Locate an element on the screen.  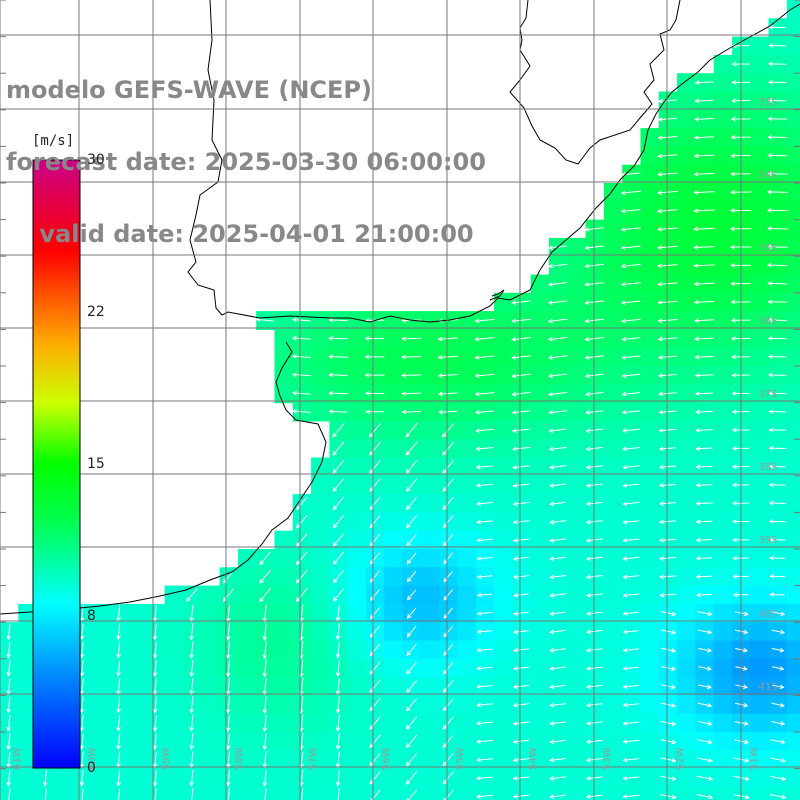
latitude-label: 35S is located at coordinates (767, 248).